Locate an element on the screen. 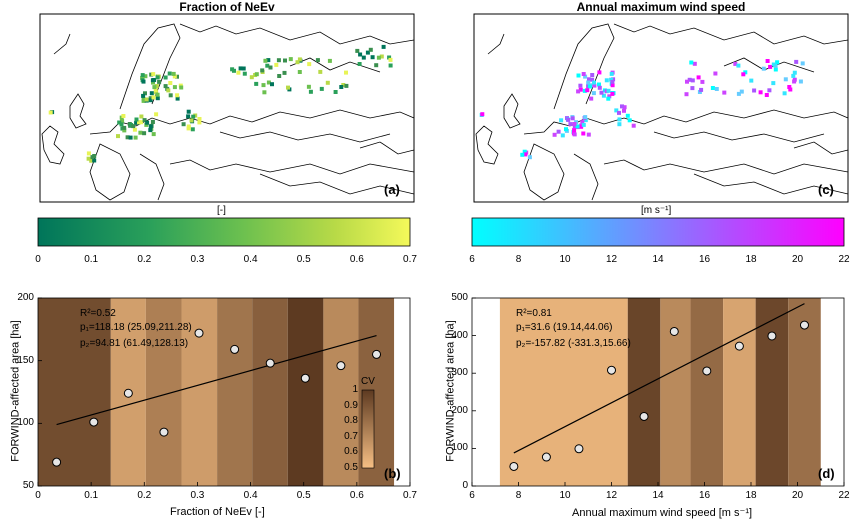 This screenshot has height=520, width=850. colorbar-c-tick-3: 12 is located at coordinates (611, 259).